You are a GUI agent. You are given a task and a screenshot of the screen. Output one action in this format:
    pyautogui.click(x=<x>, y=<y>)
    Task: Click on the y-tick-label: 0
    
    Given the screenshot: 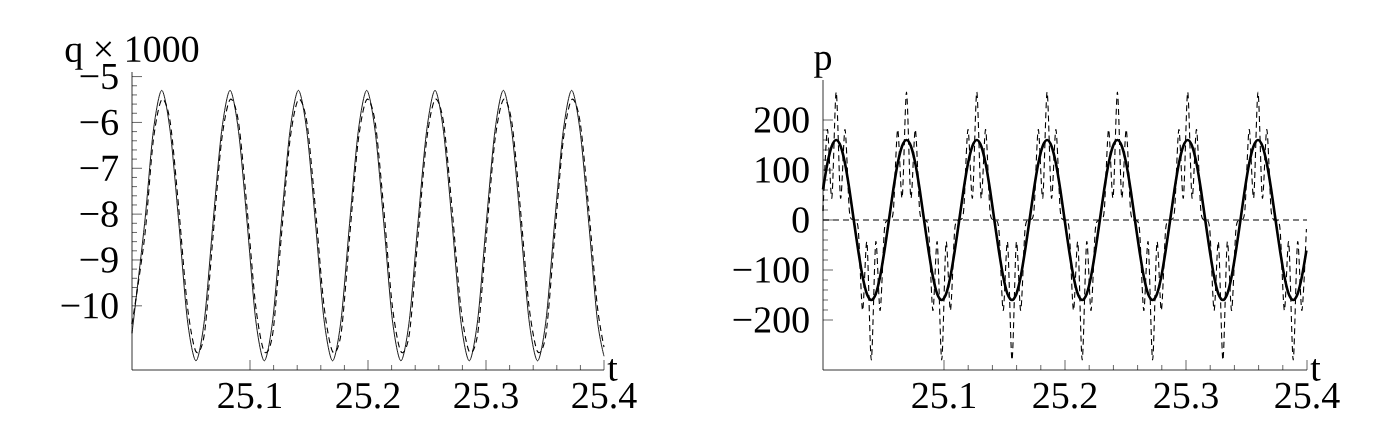 What is the action you would take?
    pyautogui.click(x=800, y=220)
    